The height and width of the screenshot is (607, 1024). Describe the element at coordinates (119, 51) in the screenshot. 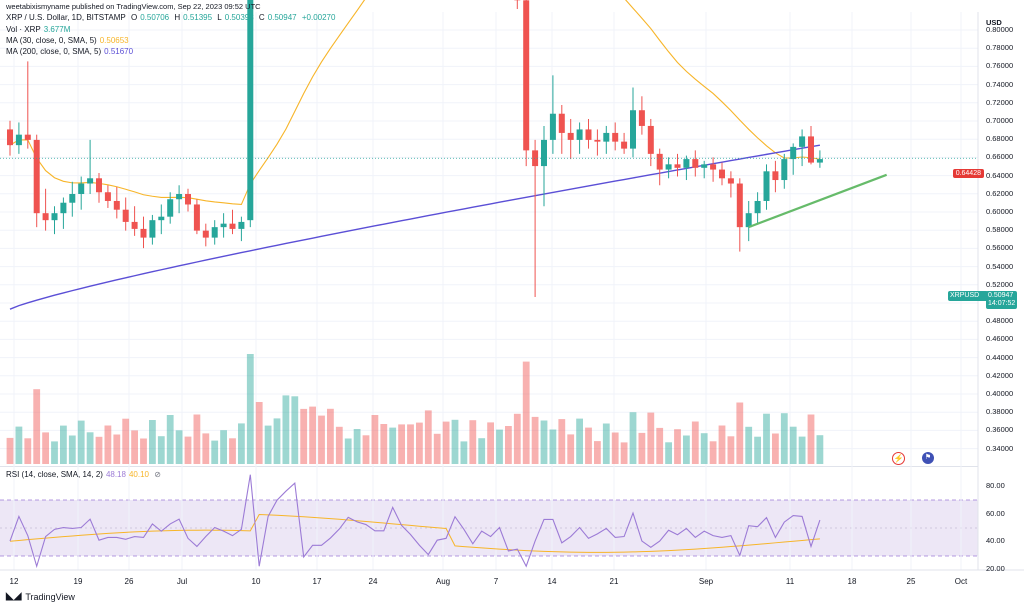

I see `ma200-value: 0.51670` at that location.